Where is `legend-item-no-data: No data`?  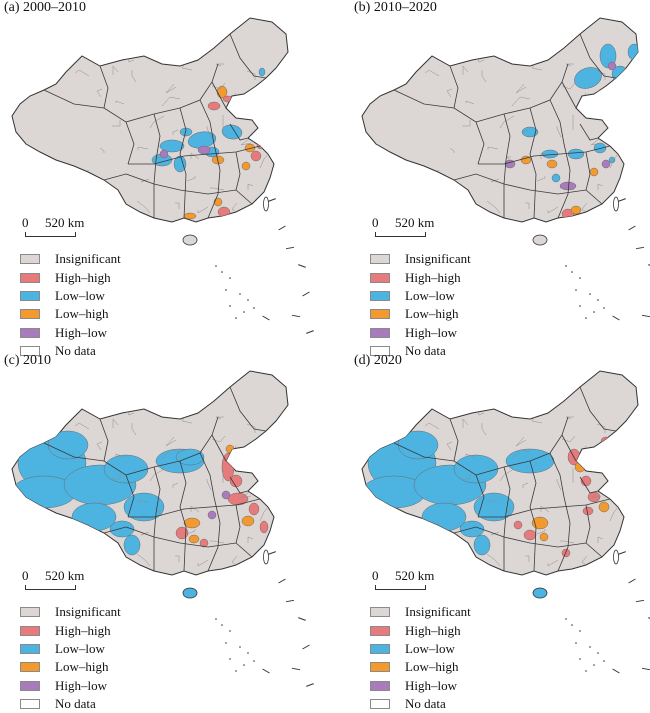 legend-item-no-data: No data is located at coordinates (420, 351).